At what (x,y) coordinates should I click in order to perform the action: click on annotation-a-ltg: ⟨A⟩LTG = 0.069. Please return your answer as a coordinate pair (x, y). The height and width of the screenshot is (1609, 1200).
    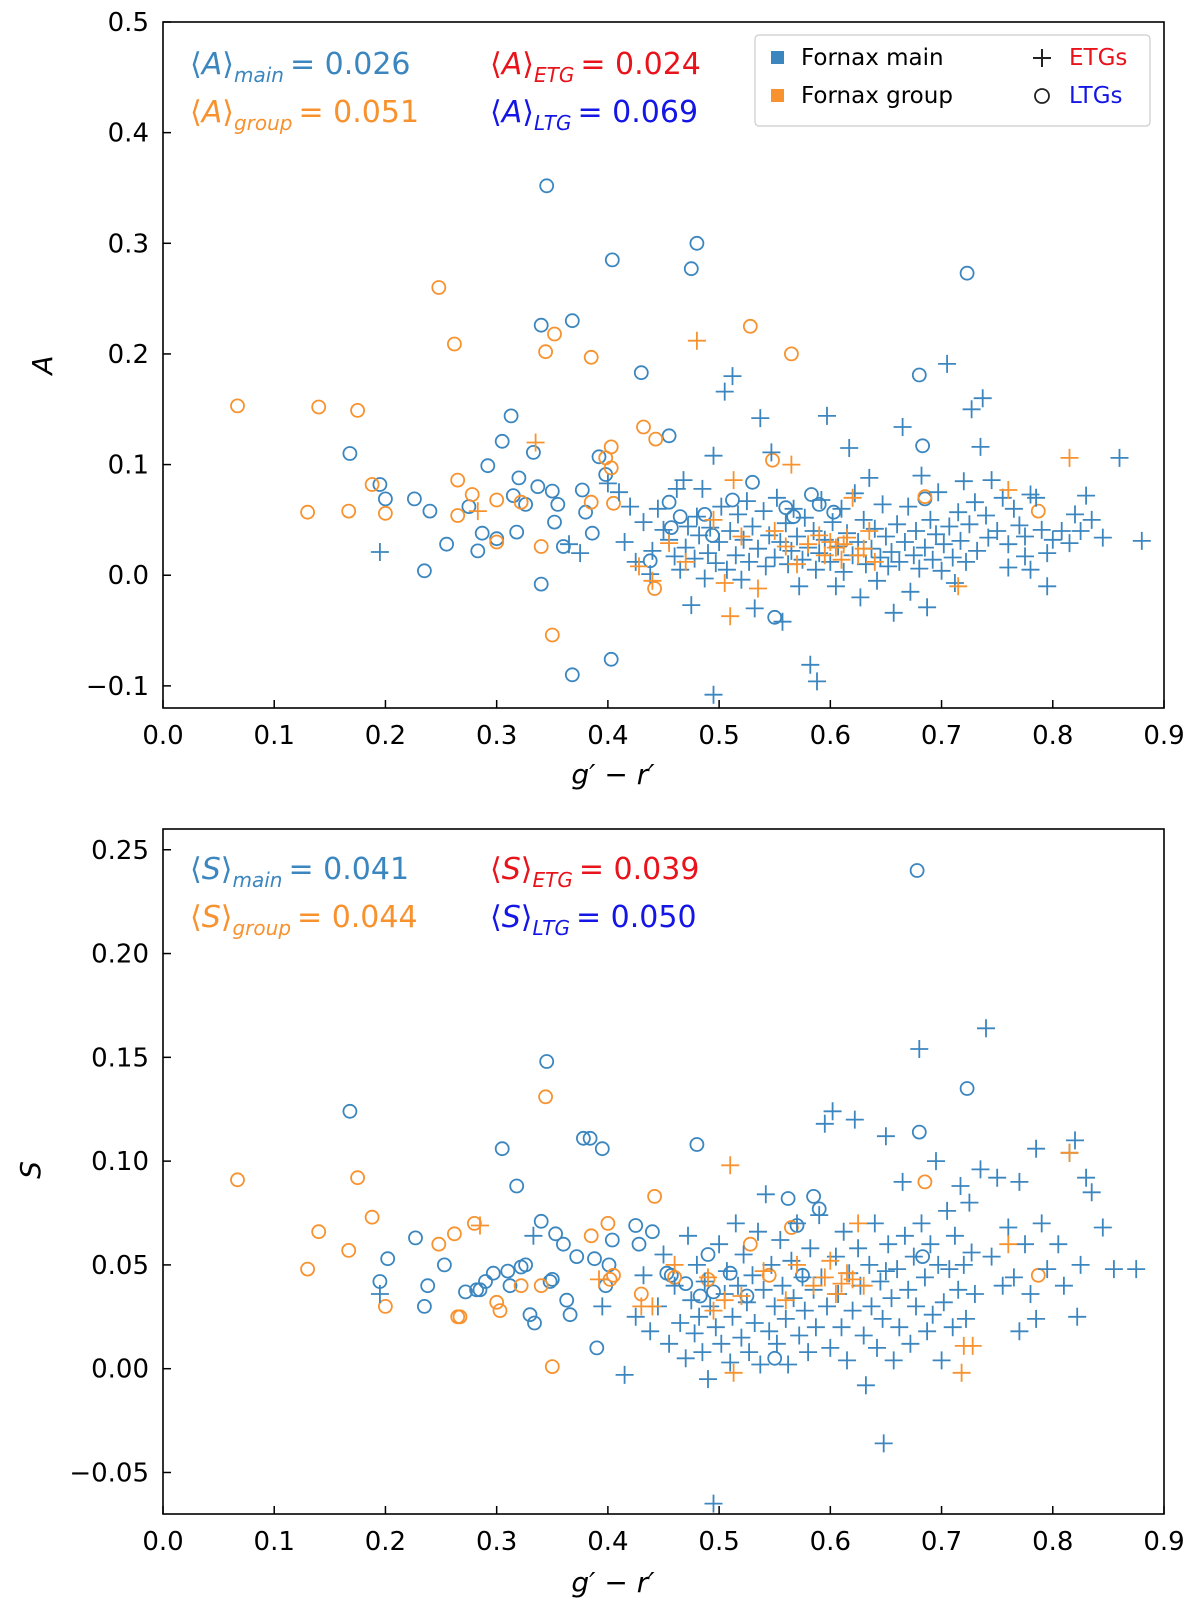
    Looking at the image, I should click on (594, 115).